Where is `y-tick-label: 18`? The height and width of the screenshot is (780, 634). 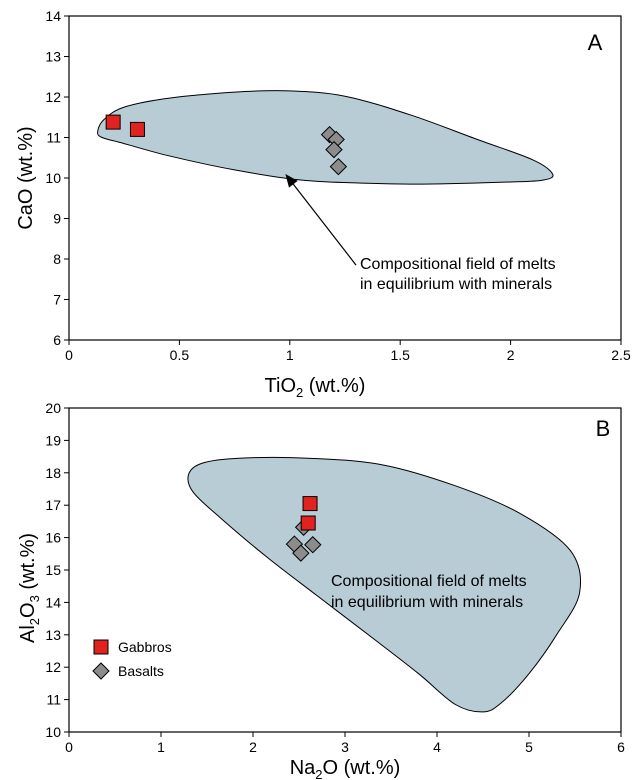 y-tick-label: 18 is located at coordinates (53, 473).